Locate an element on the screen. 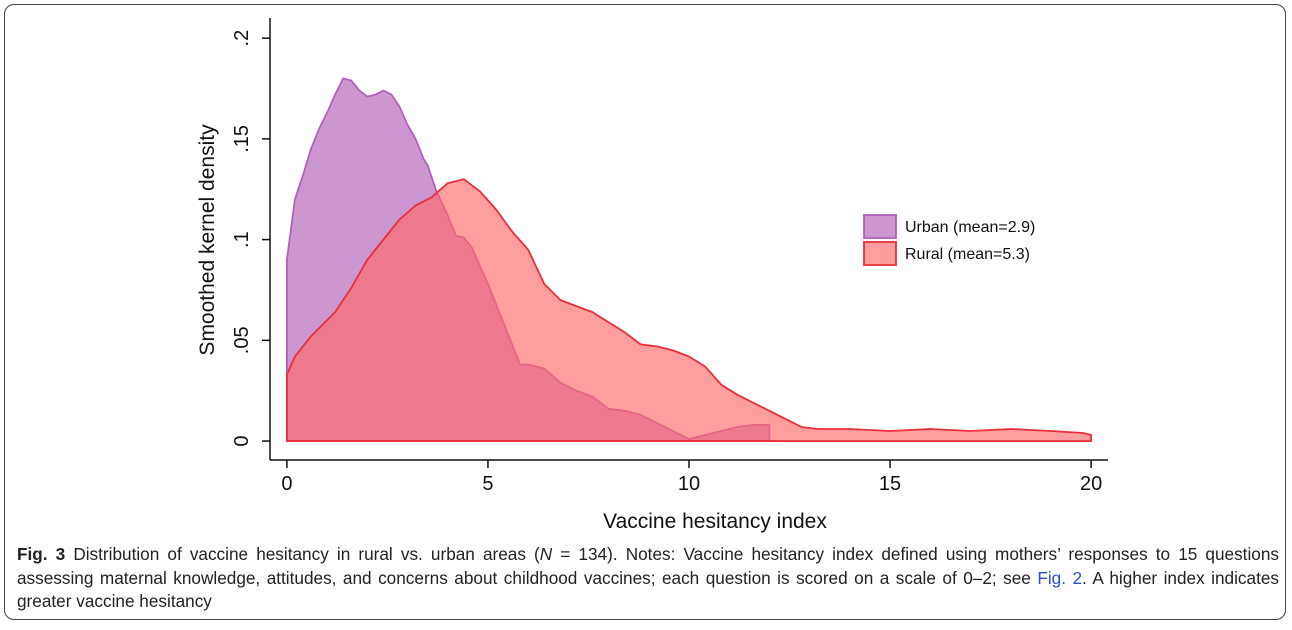  caption-italic: N is located at coordinates (546, 554).